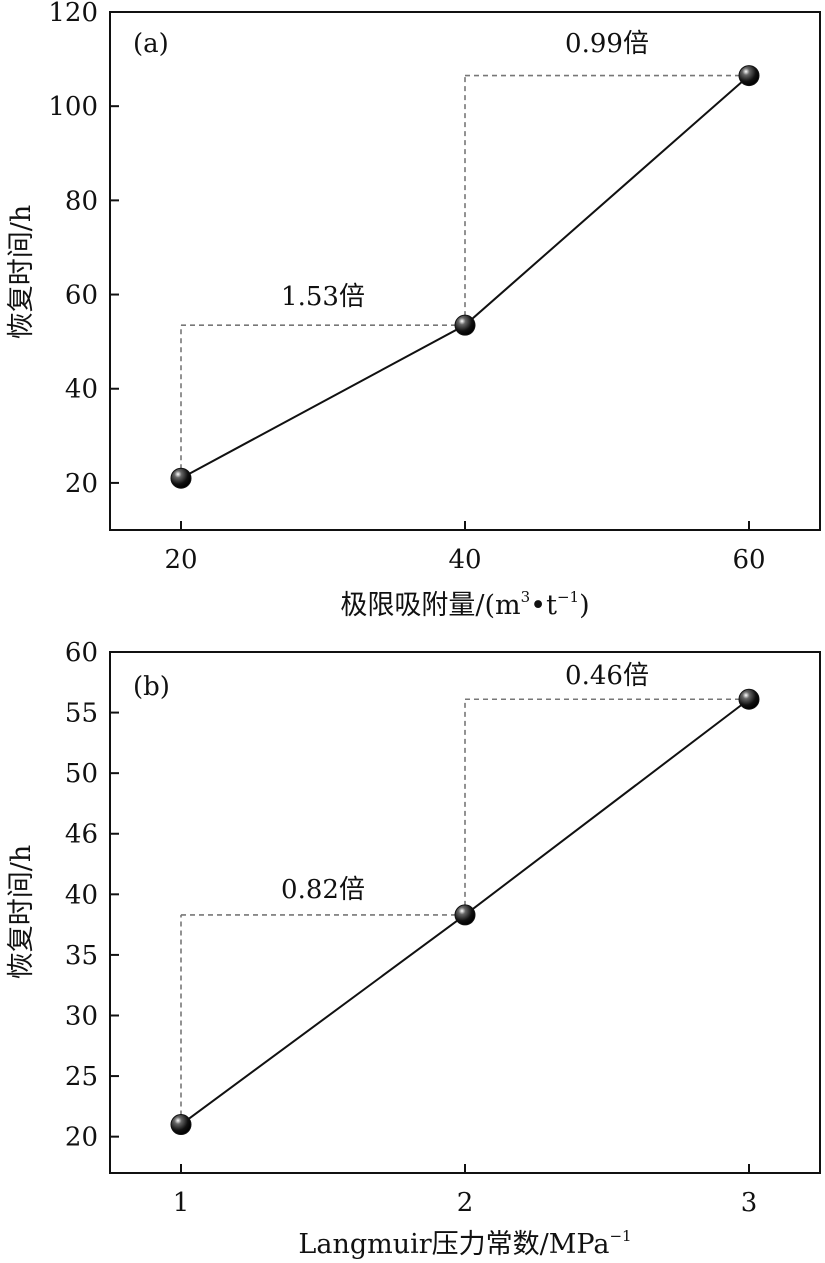 Image resolution: width=825 pixels, height=1263 pixels. Describe the element at coordinates (73, 107) in the screenshot. I see `y-tick-label: 100` at that location.